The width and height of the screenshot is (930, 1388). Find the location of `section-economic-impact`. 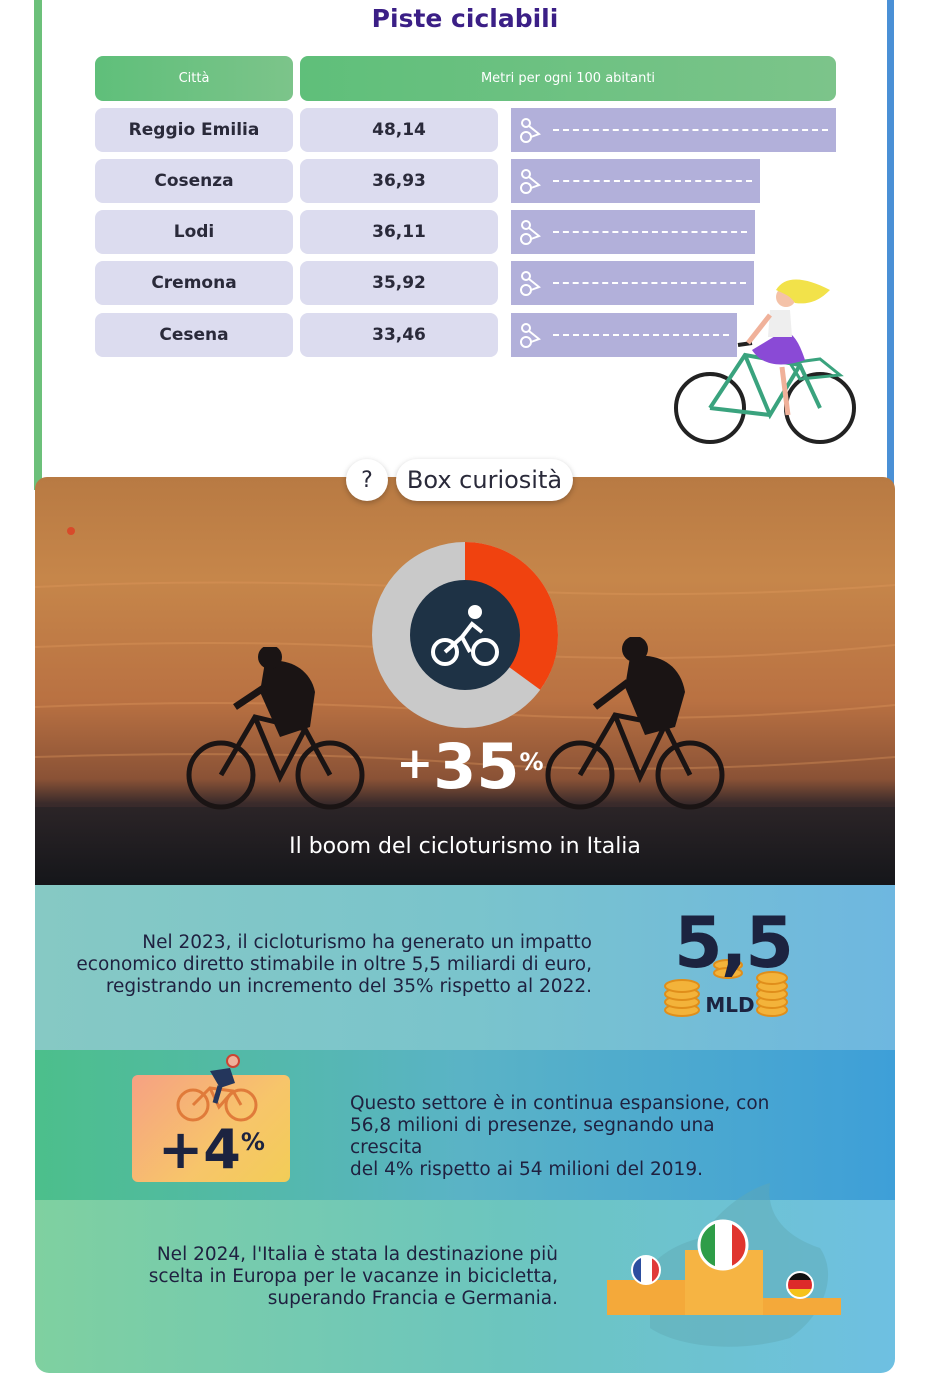

section-economic-impact is located at coordinates (465, 967).